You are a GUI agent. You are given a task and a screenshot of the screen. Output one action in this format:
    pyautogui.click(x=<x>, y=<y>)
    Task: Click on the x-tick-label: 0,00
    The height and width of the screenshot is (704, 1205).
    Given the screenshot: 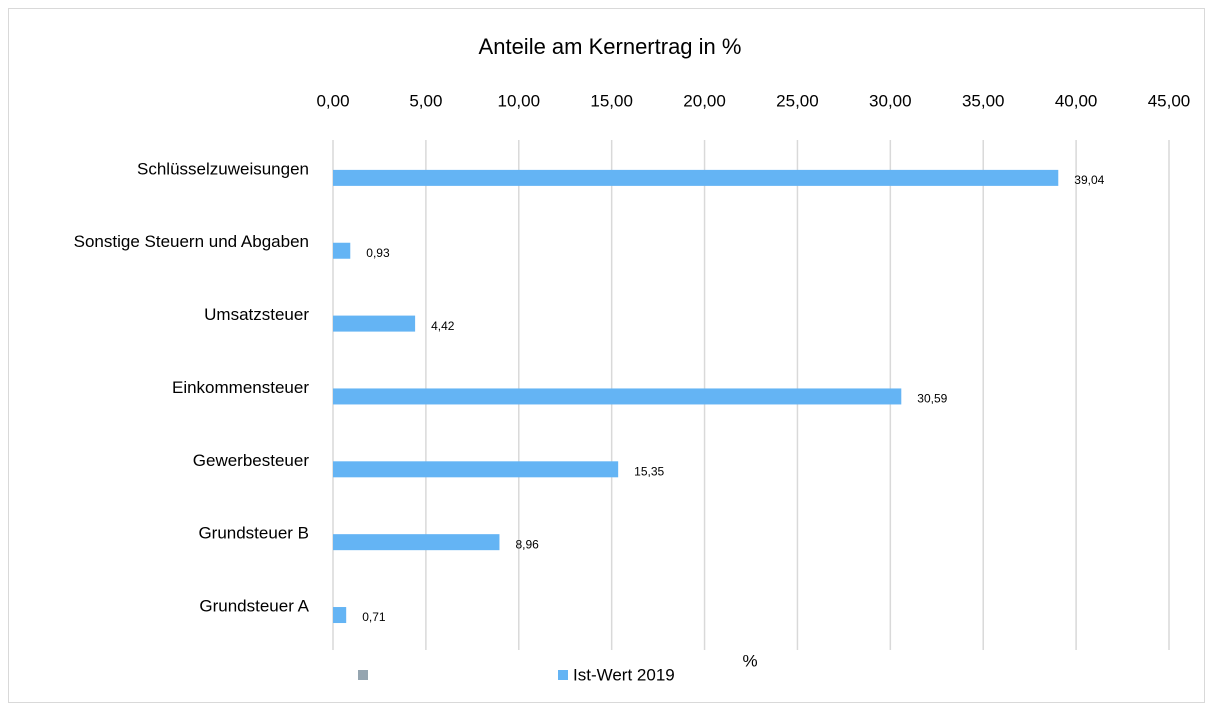 What is the action you would take?
    pyautogui.click(x=332, y=100)
    